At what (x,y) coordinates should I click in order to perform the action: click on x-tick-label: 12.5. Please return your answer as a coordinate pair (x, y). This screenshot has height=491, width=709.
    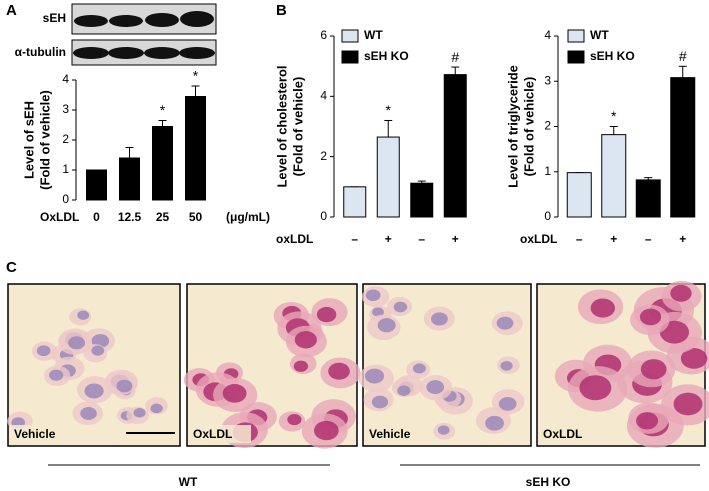
    Looking at the image, I should click on (130, 217).